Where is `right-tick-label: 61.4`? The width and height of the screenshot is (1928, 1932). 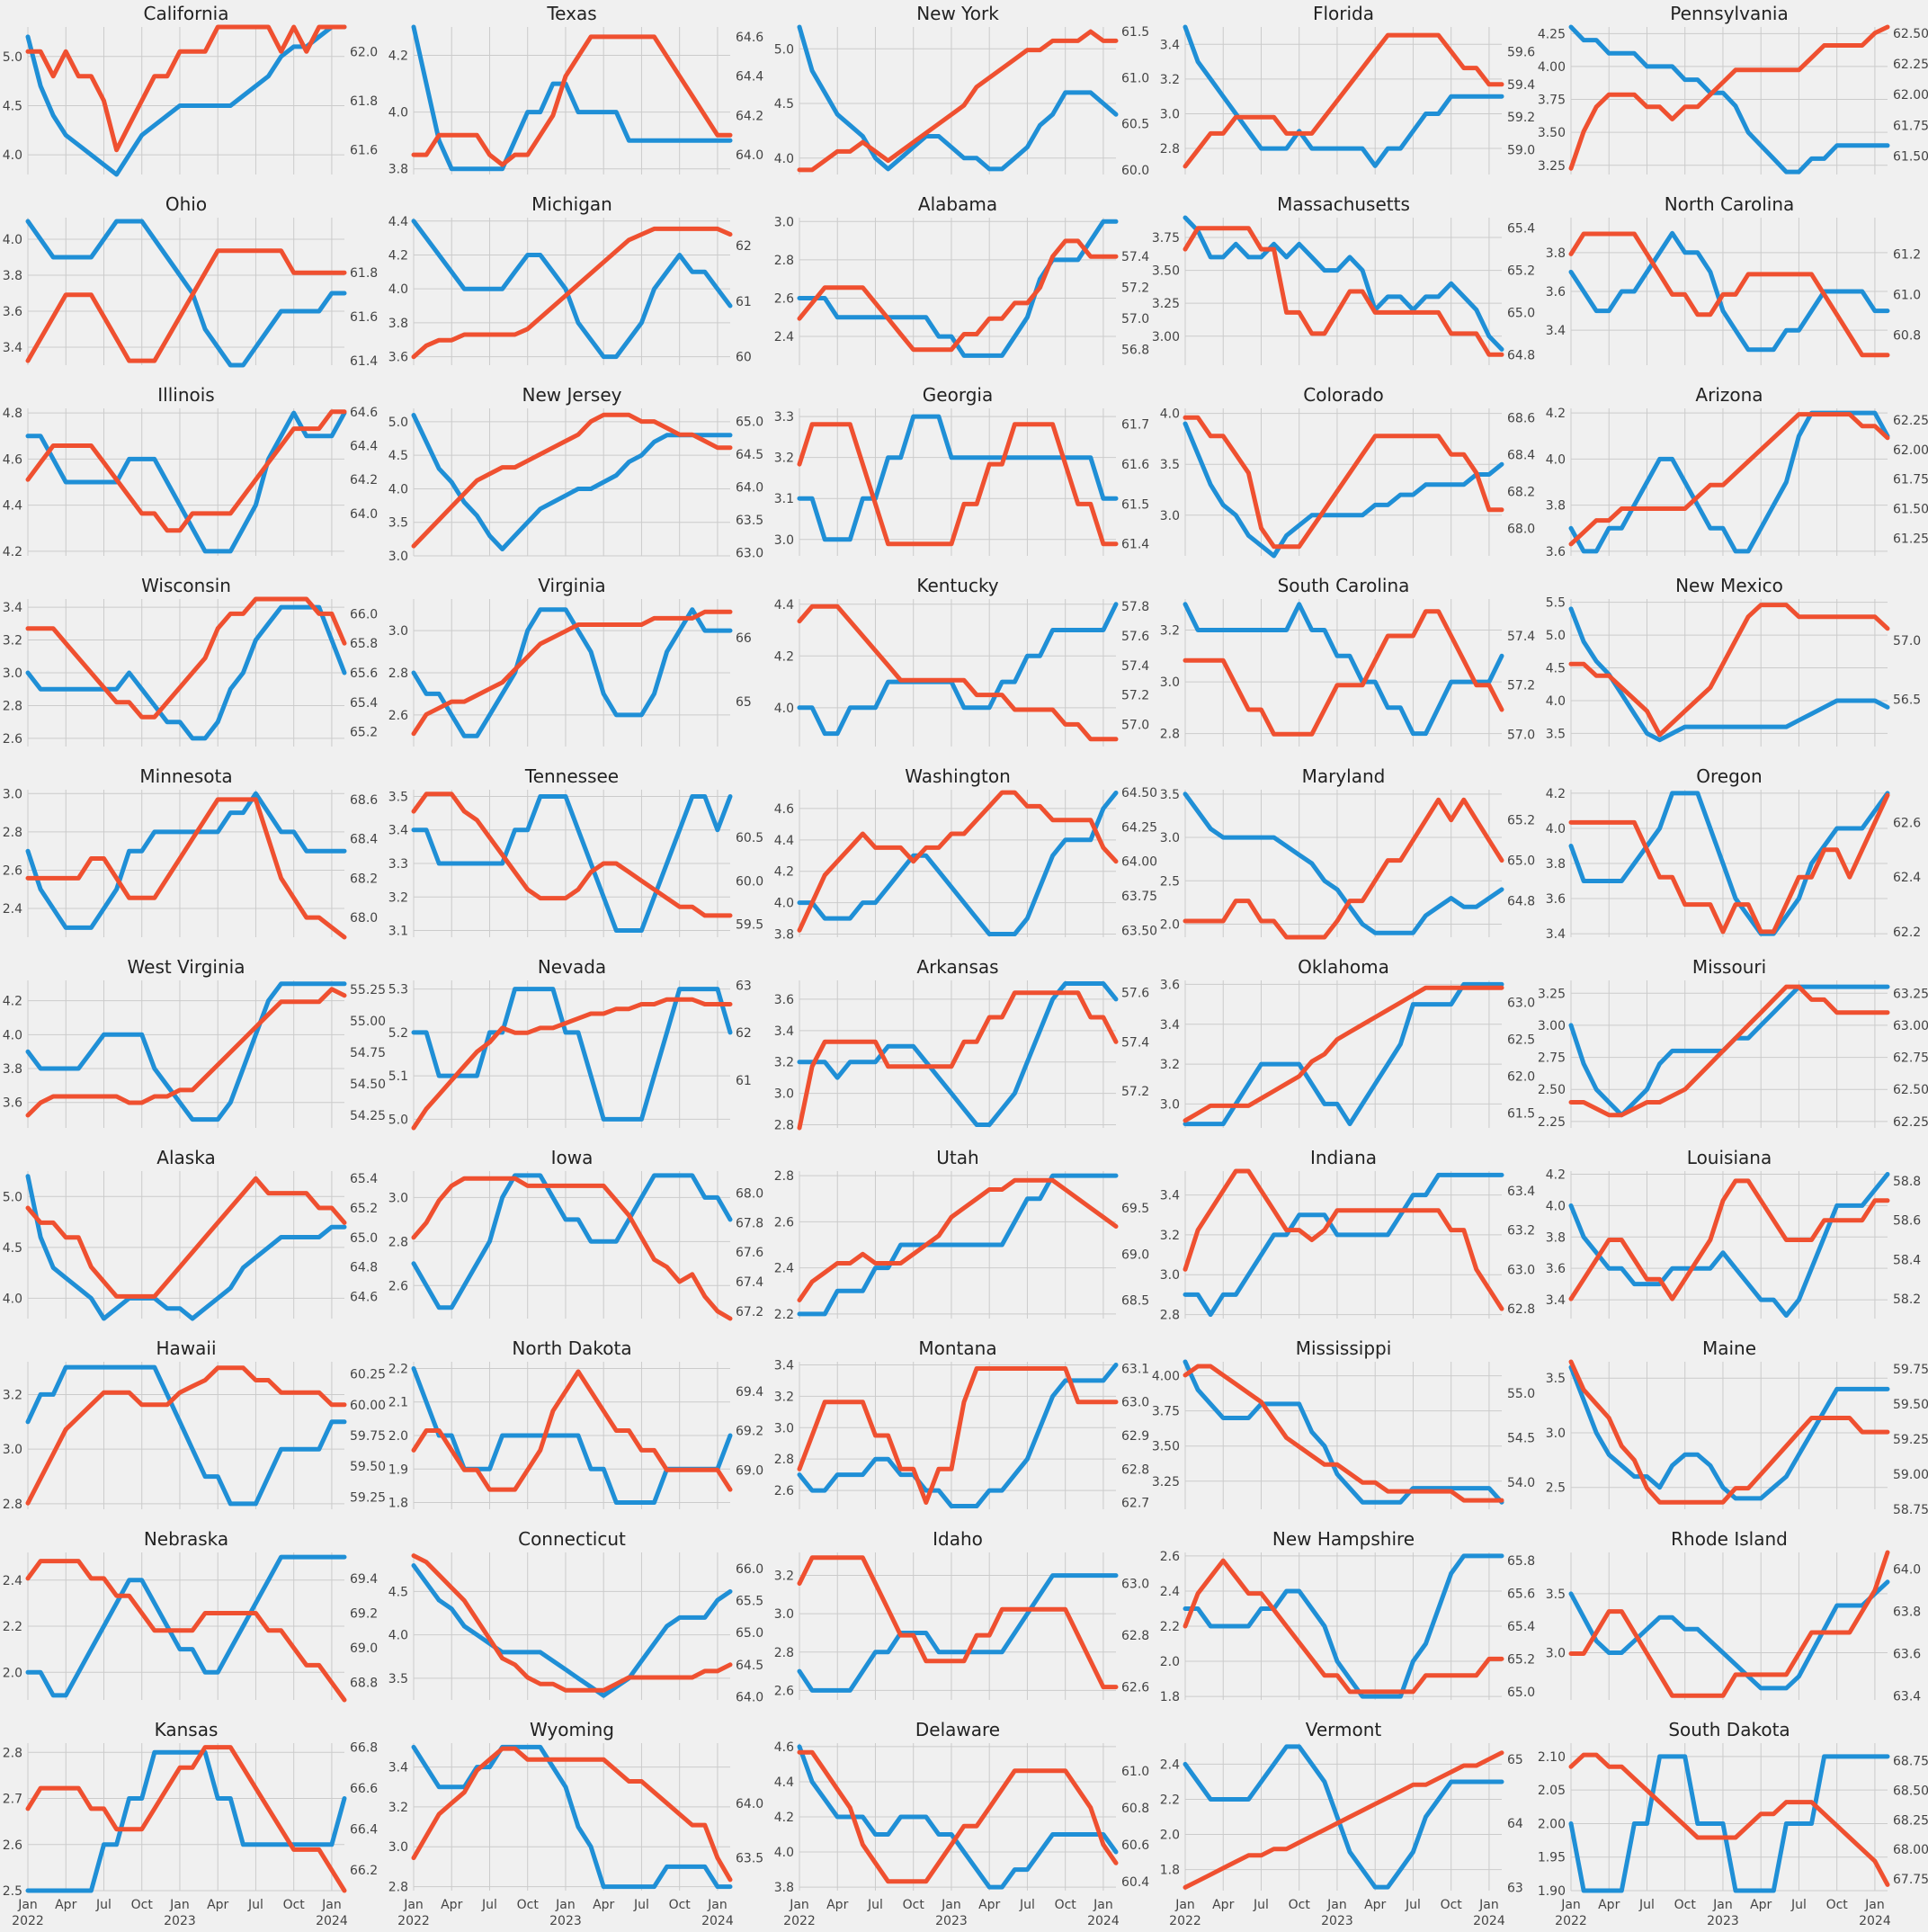 right-tick-label: 61.4 is located at coordinates (364, 361).